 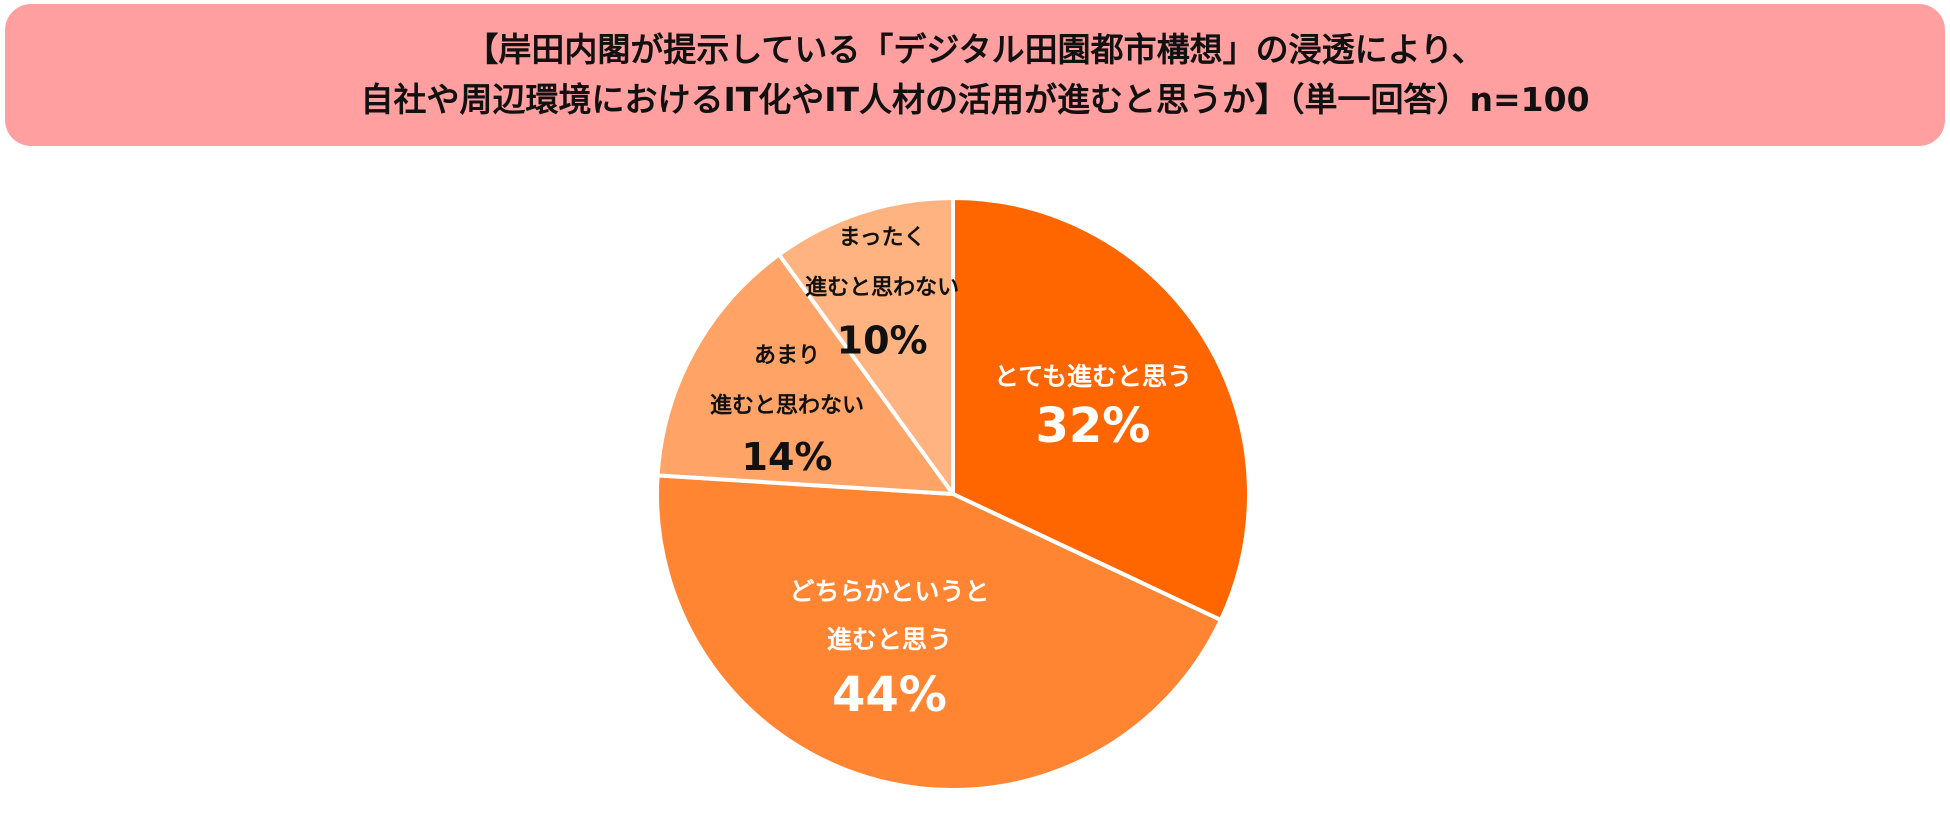 I want to click on slice-3-label-line-1: あまり, so click(x=787, y=356).